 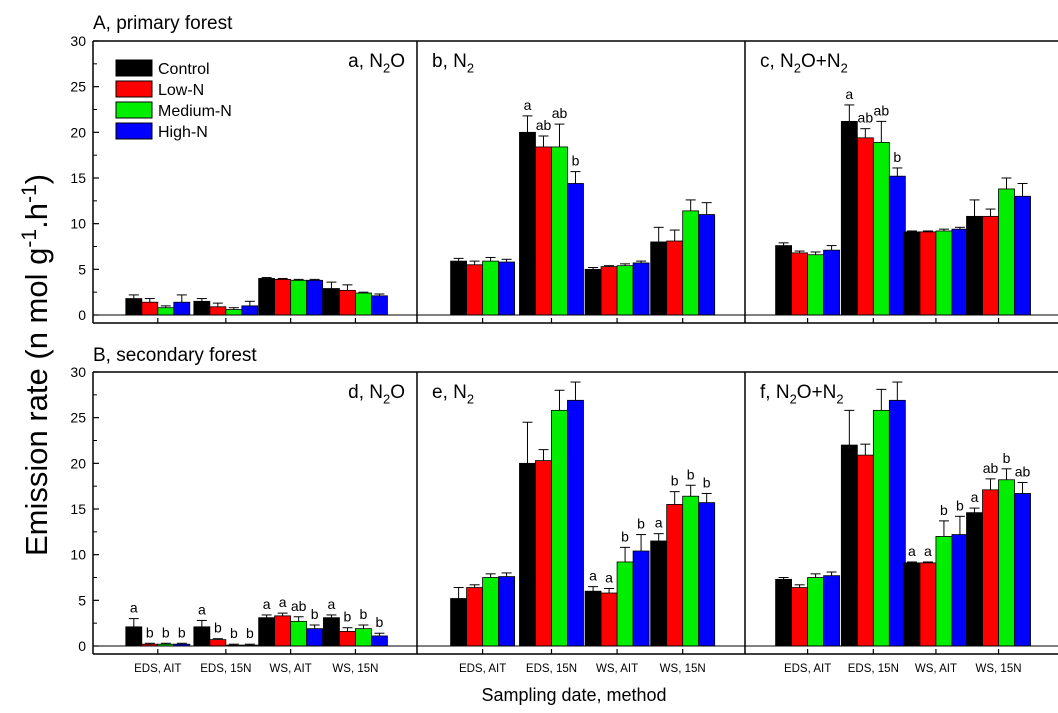 I want to click on legend: Control Low-N Medium-N High-N, so click(x=173, y=100).